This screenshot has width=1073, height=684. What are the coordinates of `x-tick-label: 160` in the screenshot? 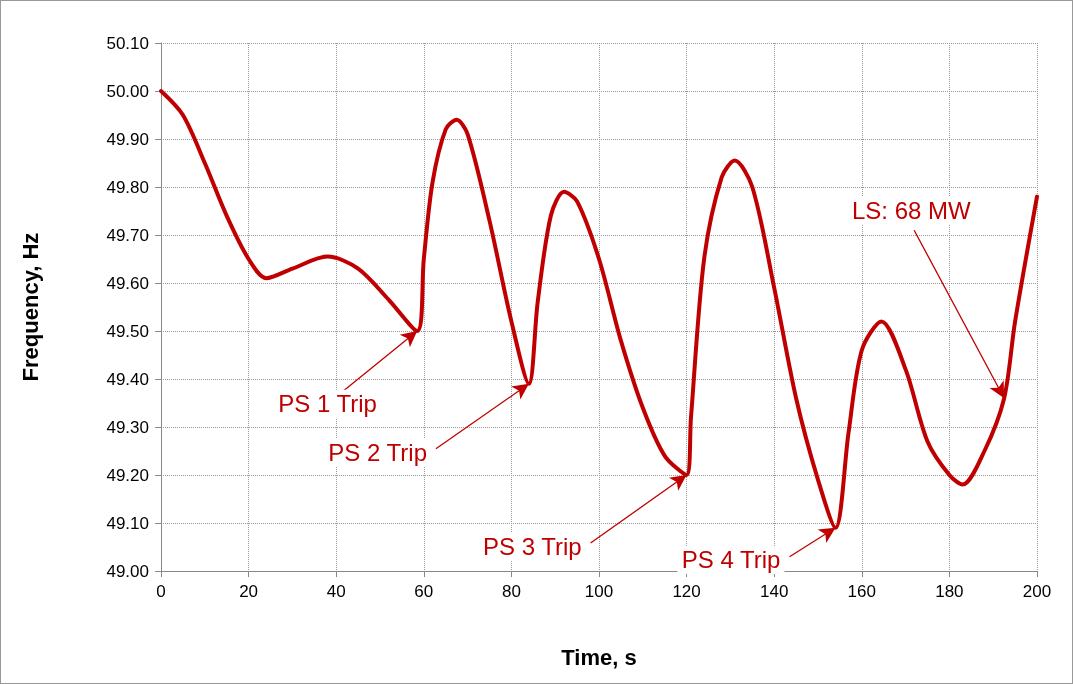 It's located at (861, 591).